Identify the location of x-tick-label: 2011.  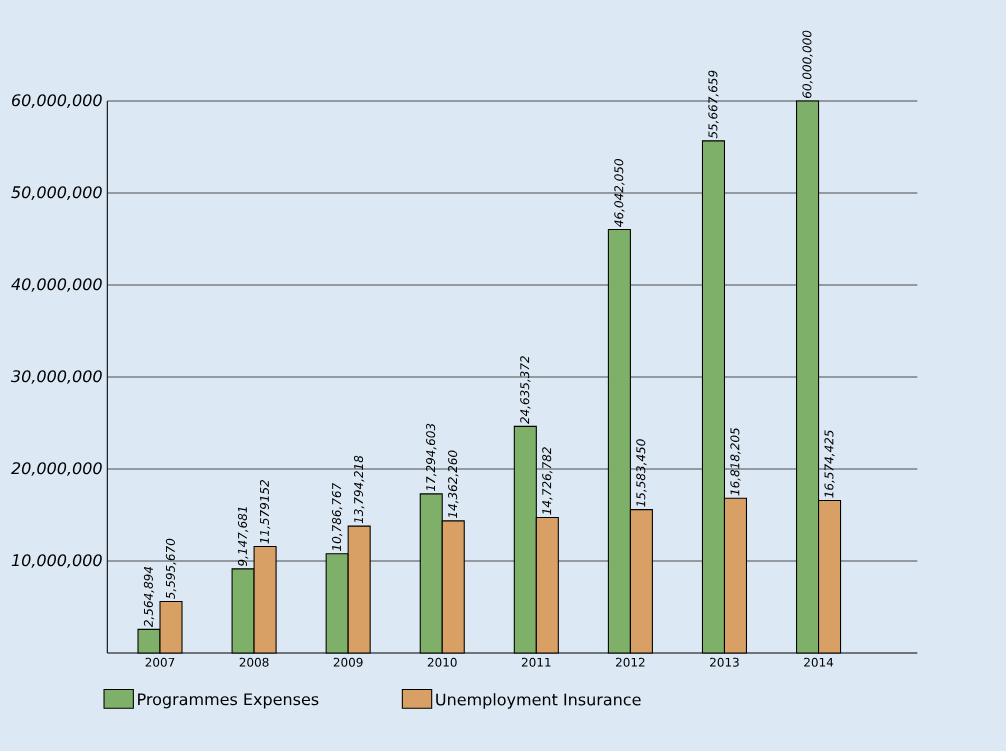
(536, 662).